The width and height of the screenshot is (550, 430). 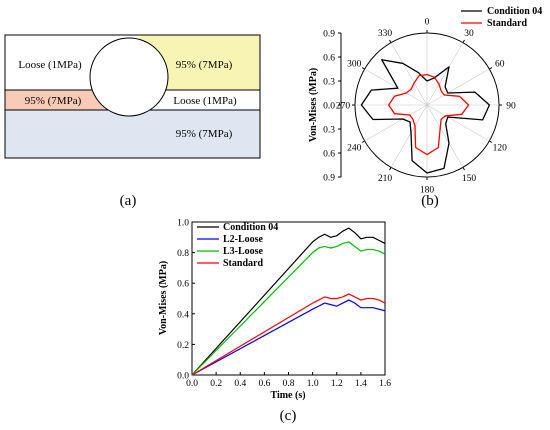 What do you see at coordinates (183, 254) in the screenshot?
I see `y-tick-label: 0.8` at bounding box center [183, 254].